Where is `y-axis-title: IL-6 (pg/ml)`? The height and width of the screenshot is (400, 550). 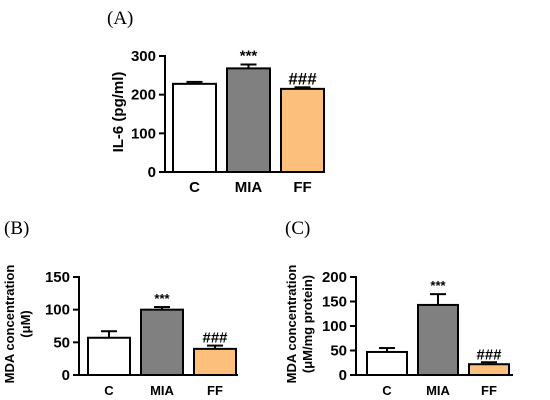 y-axis-title: IL-6 (pg/ml) is located at coordinates (118, 112).